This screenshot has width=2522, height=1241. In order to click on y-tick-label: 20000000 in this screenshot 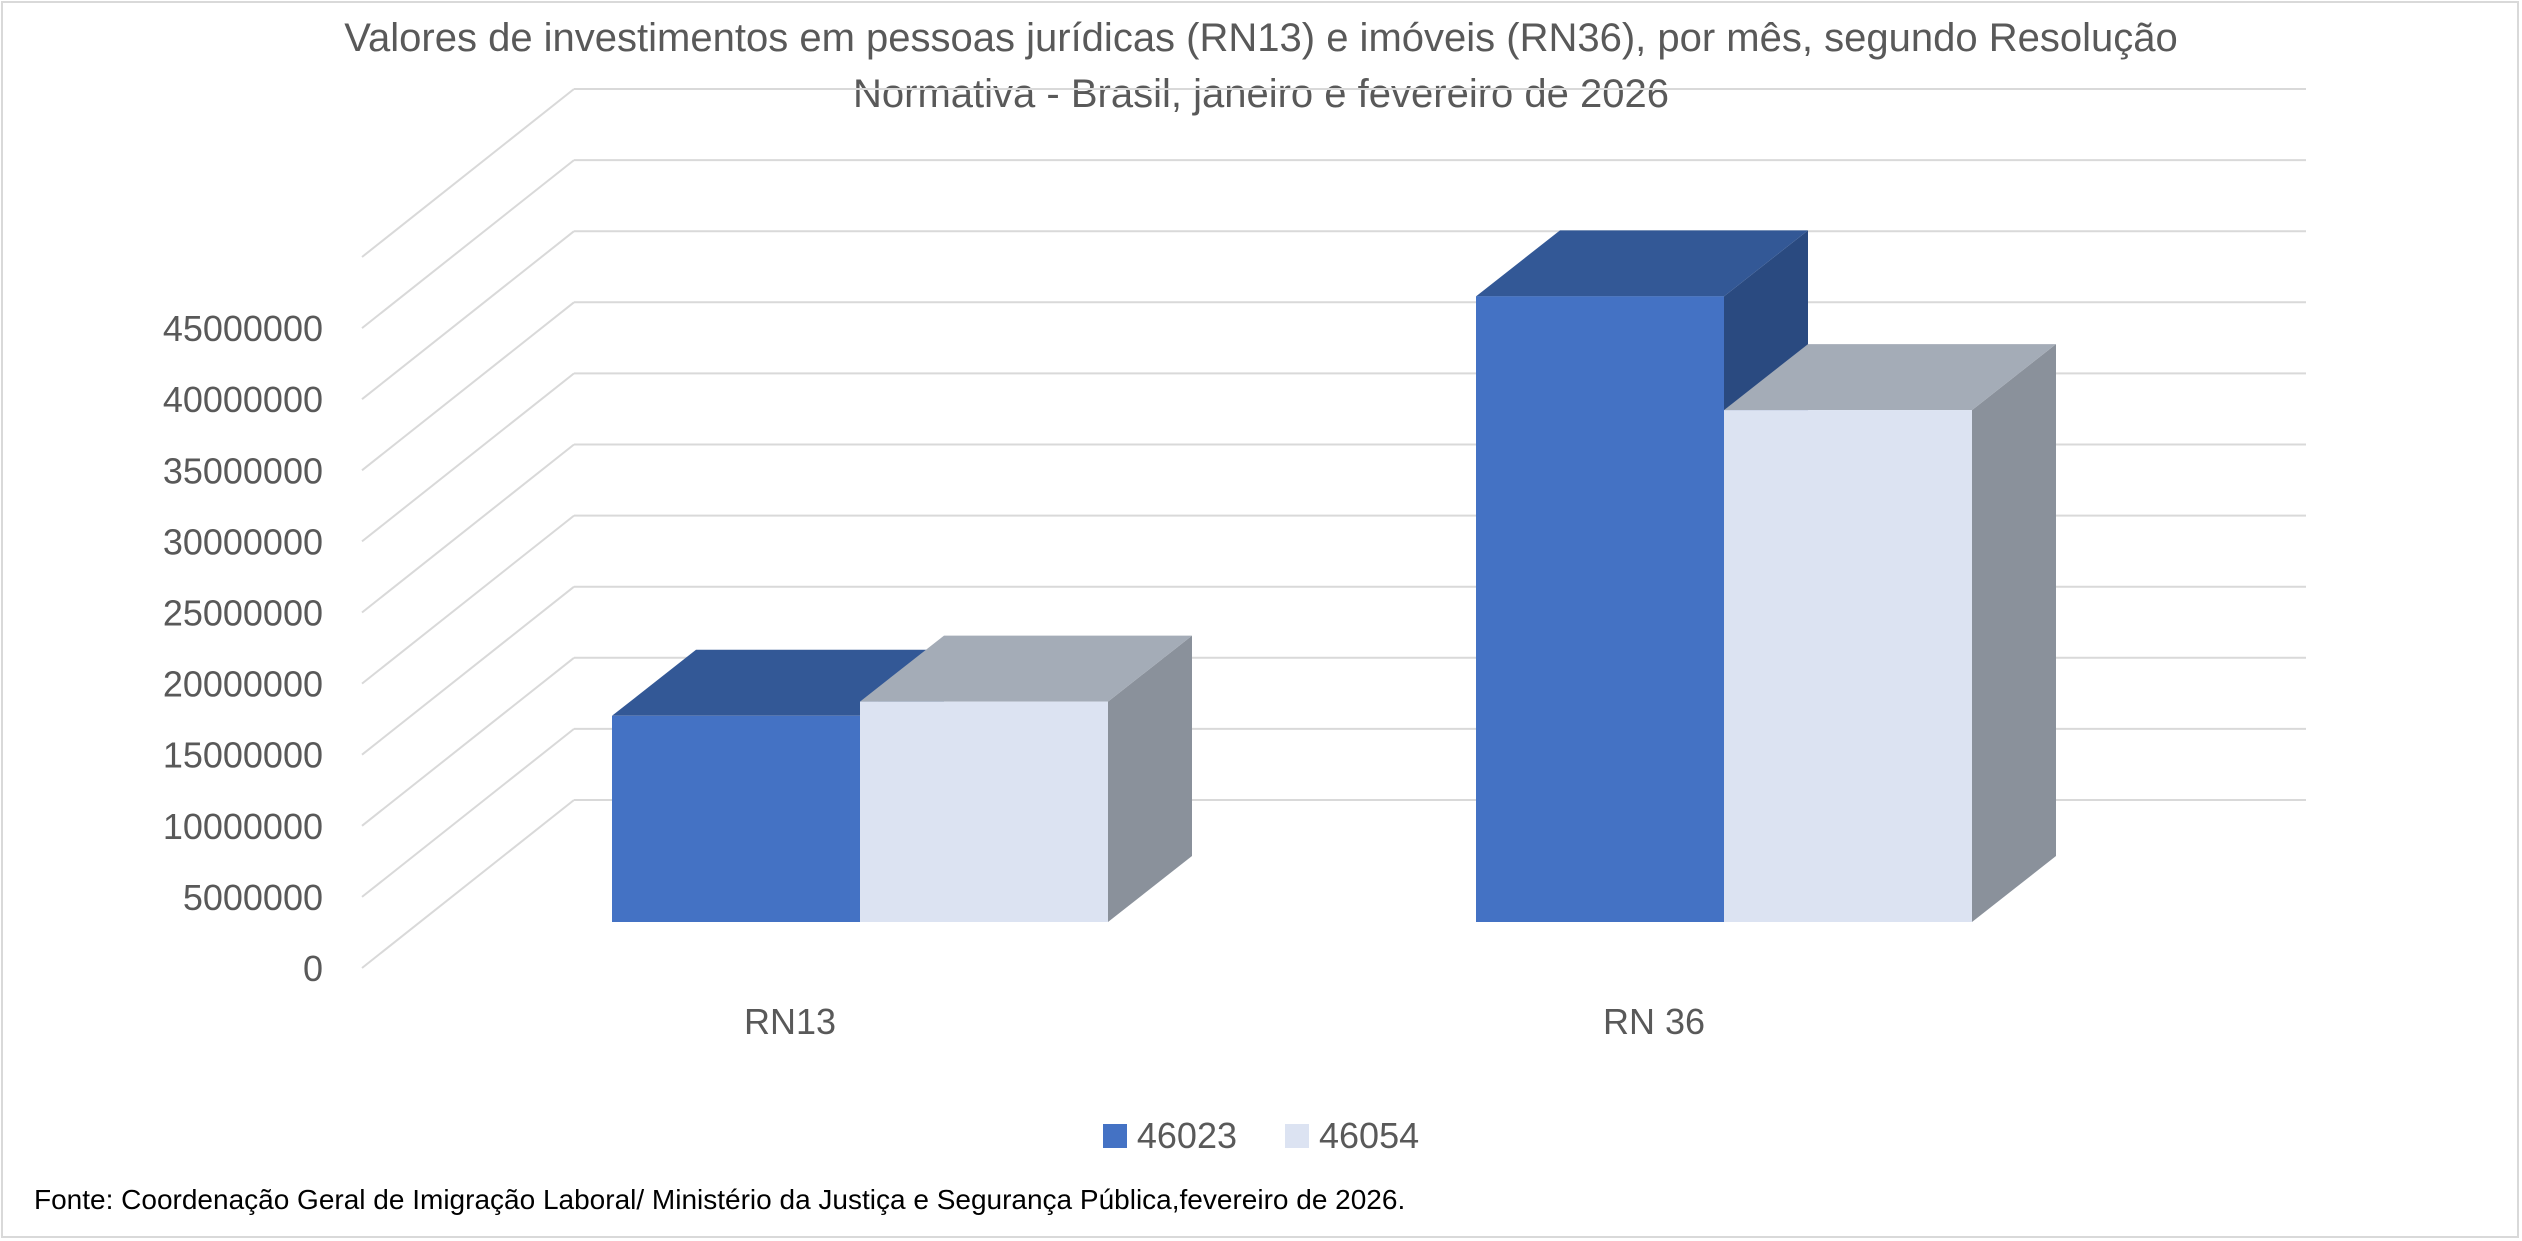, I will do `click(243, 684)`.